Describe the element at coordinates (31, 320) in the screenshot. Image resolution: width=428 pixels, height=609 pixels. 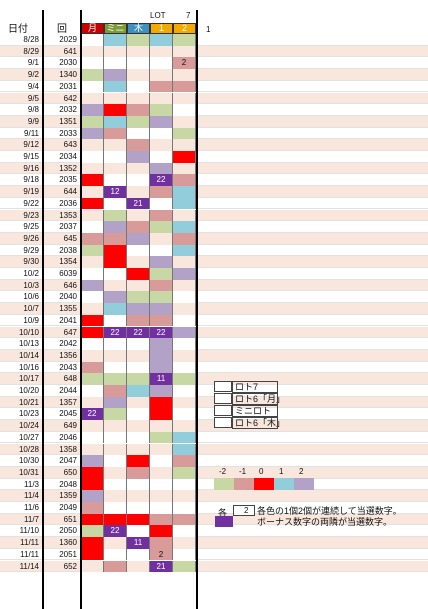
I see `row-date: 10/9` at that location.